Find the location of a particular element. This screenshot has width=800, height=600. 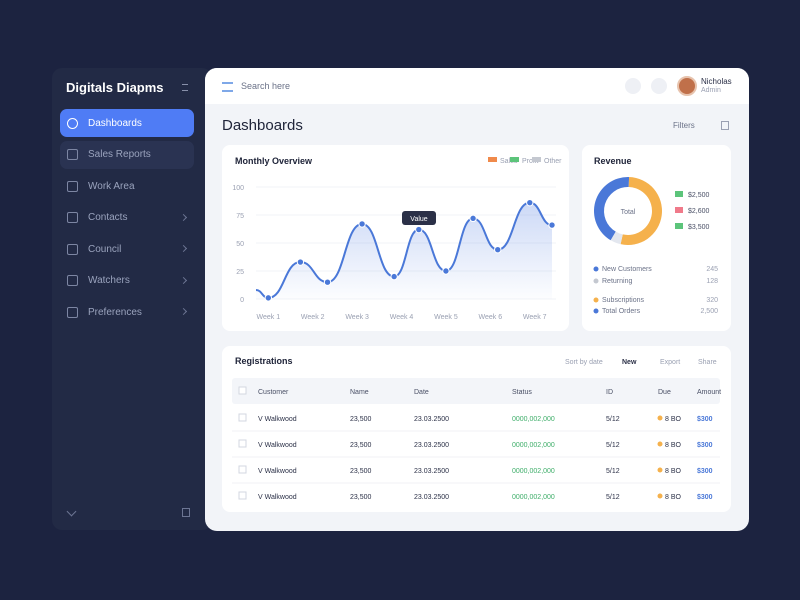

column-header: Customer is located at coordinates (273, 392).